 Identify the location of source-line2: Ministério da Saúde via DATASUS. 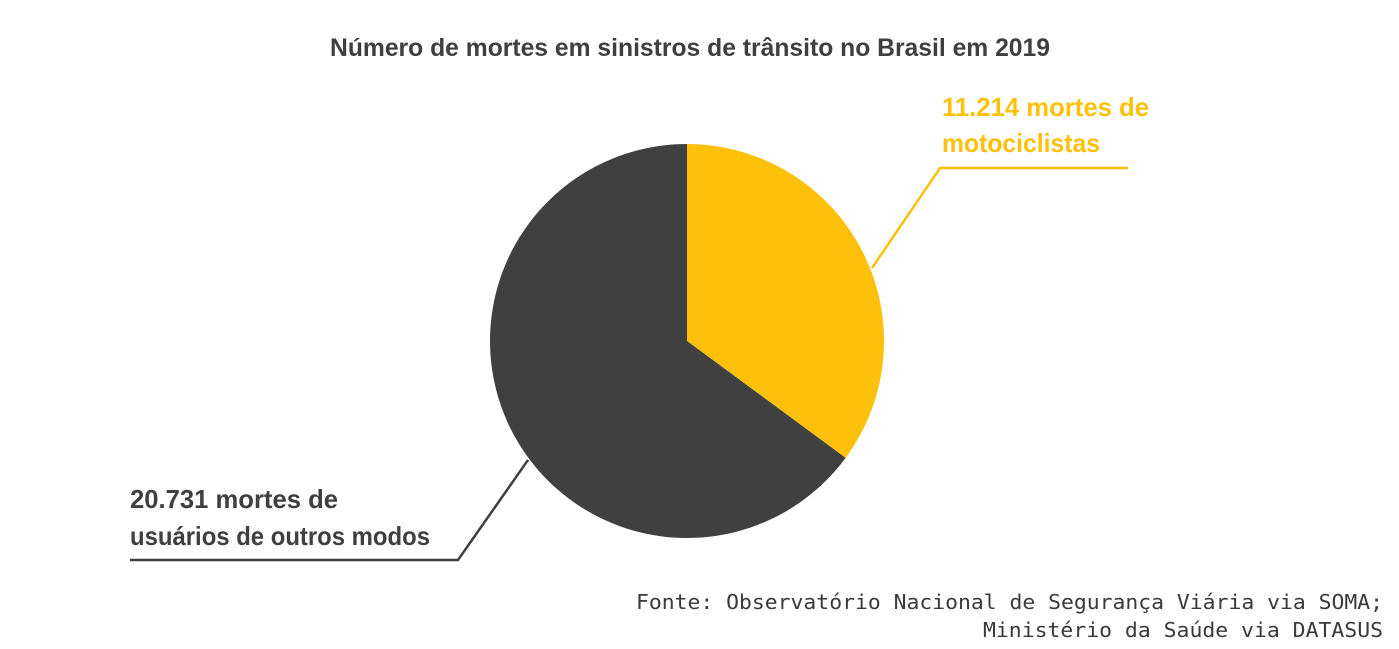
(1183, 630).